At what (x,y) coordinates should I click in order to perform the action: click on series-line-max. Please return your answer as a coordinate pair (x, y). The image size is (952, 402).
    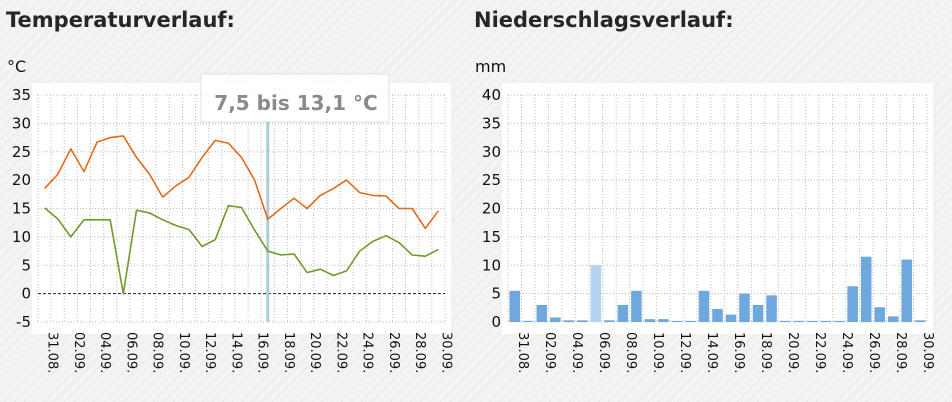
    Looking at the image, I should click on (242, 182).